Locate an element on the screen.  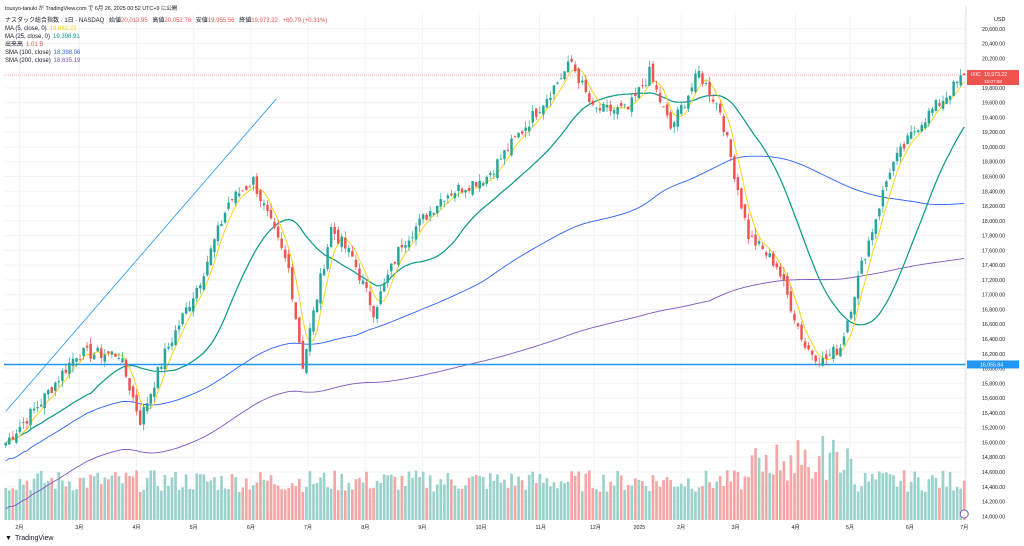
support-price-label: 16,055.84 is located at coordinates (991, 365).